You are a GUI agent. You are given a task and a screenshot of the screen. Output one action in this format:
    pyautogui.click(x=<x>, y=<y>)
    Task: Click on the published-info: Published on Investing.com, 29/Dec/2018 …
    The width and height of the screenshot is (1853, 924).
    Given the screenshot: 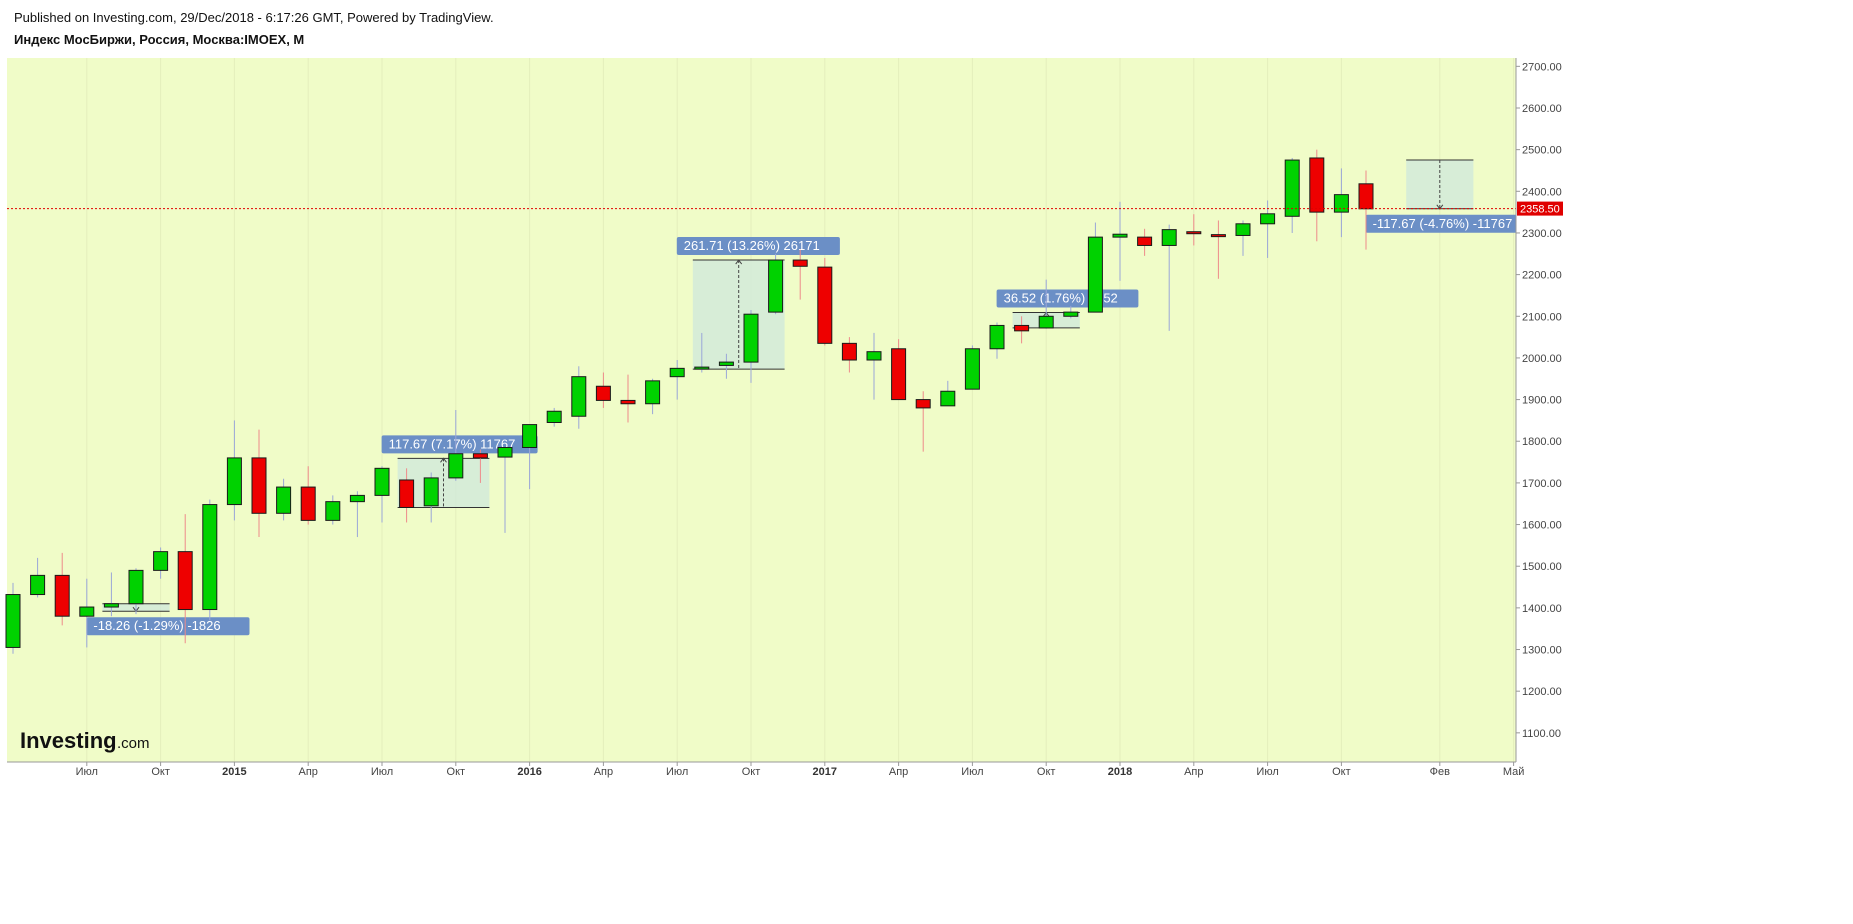 What is the action you would take?
    pyautogui.click(x=254, y=17)
    